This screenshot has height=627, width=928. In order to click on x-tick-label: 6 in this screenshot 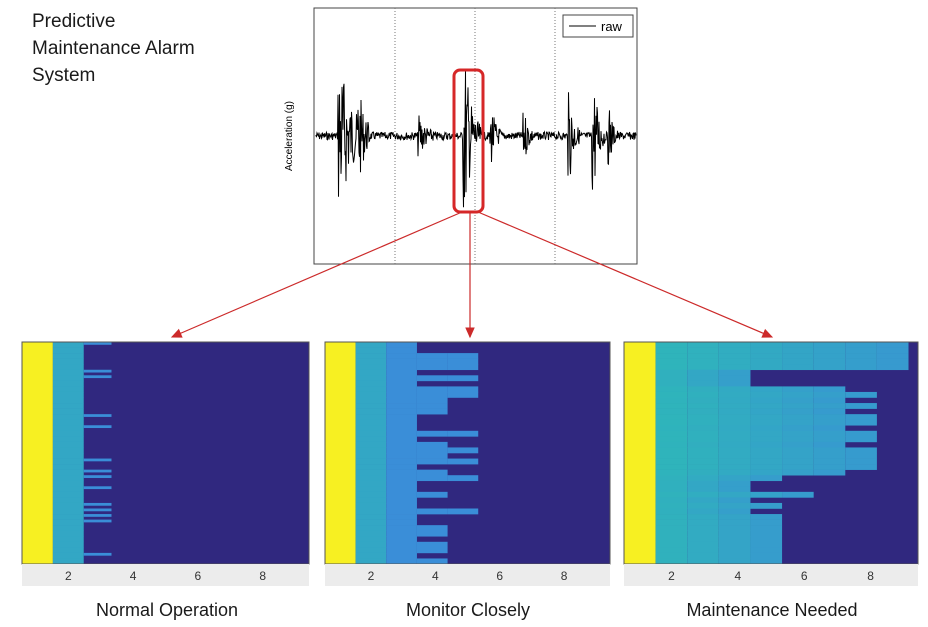, I will do `click(499, 576)`.